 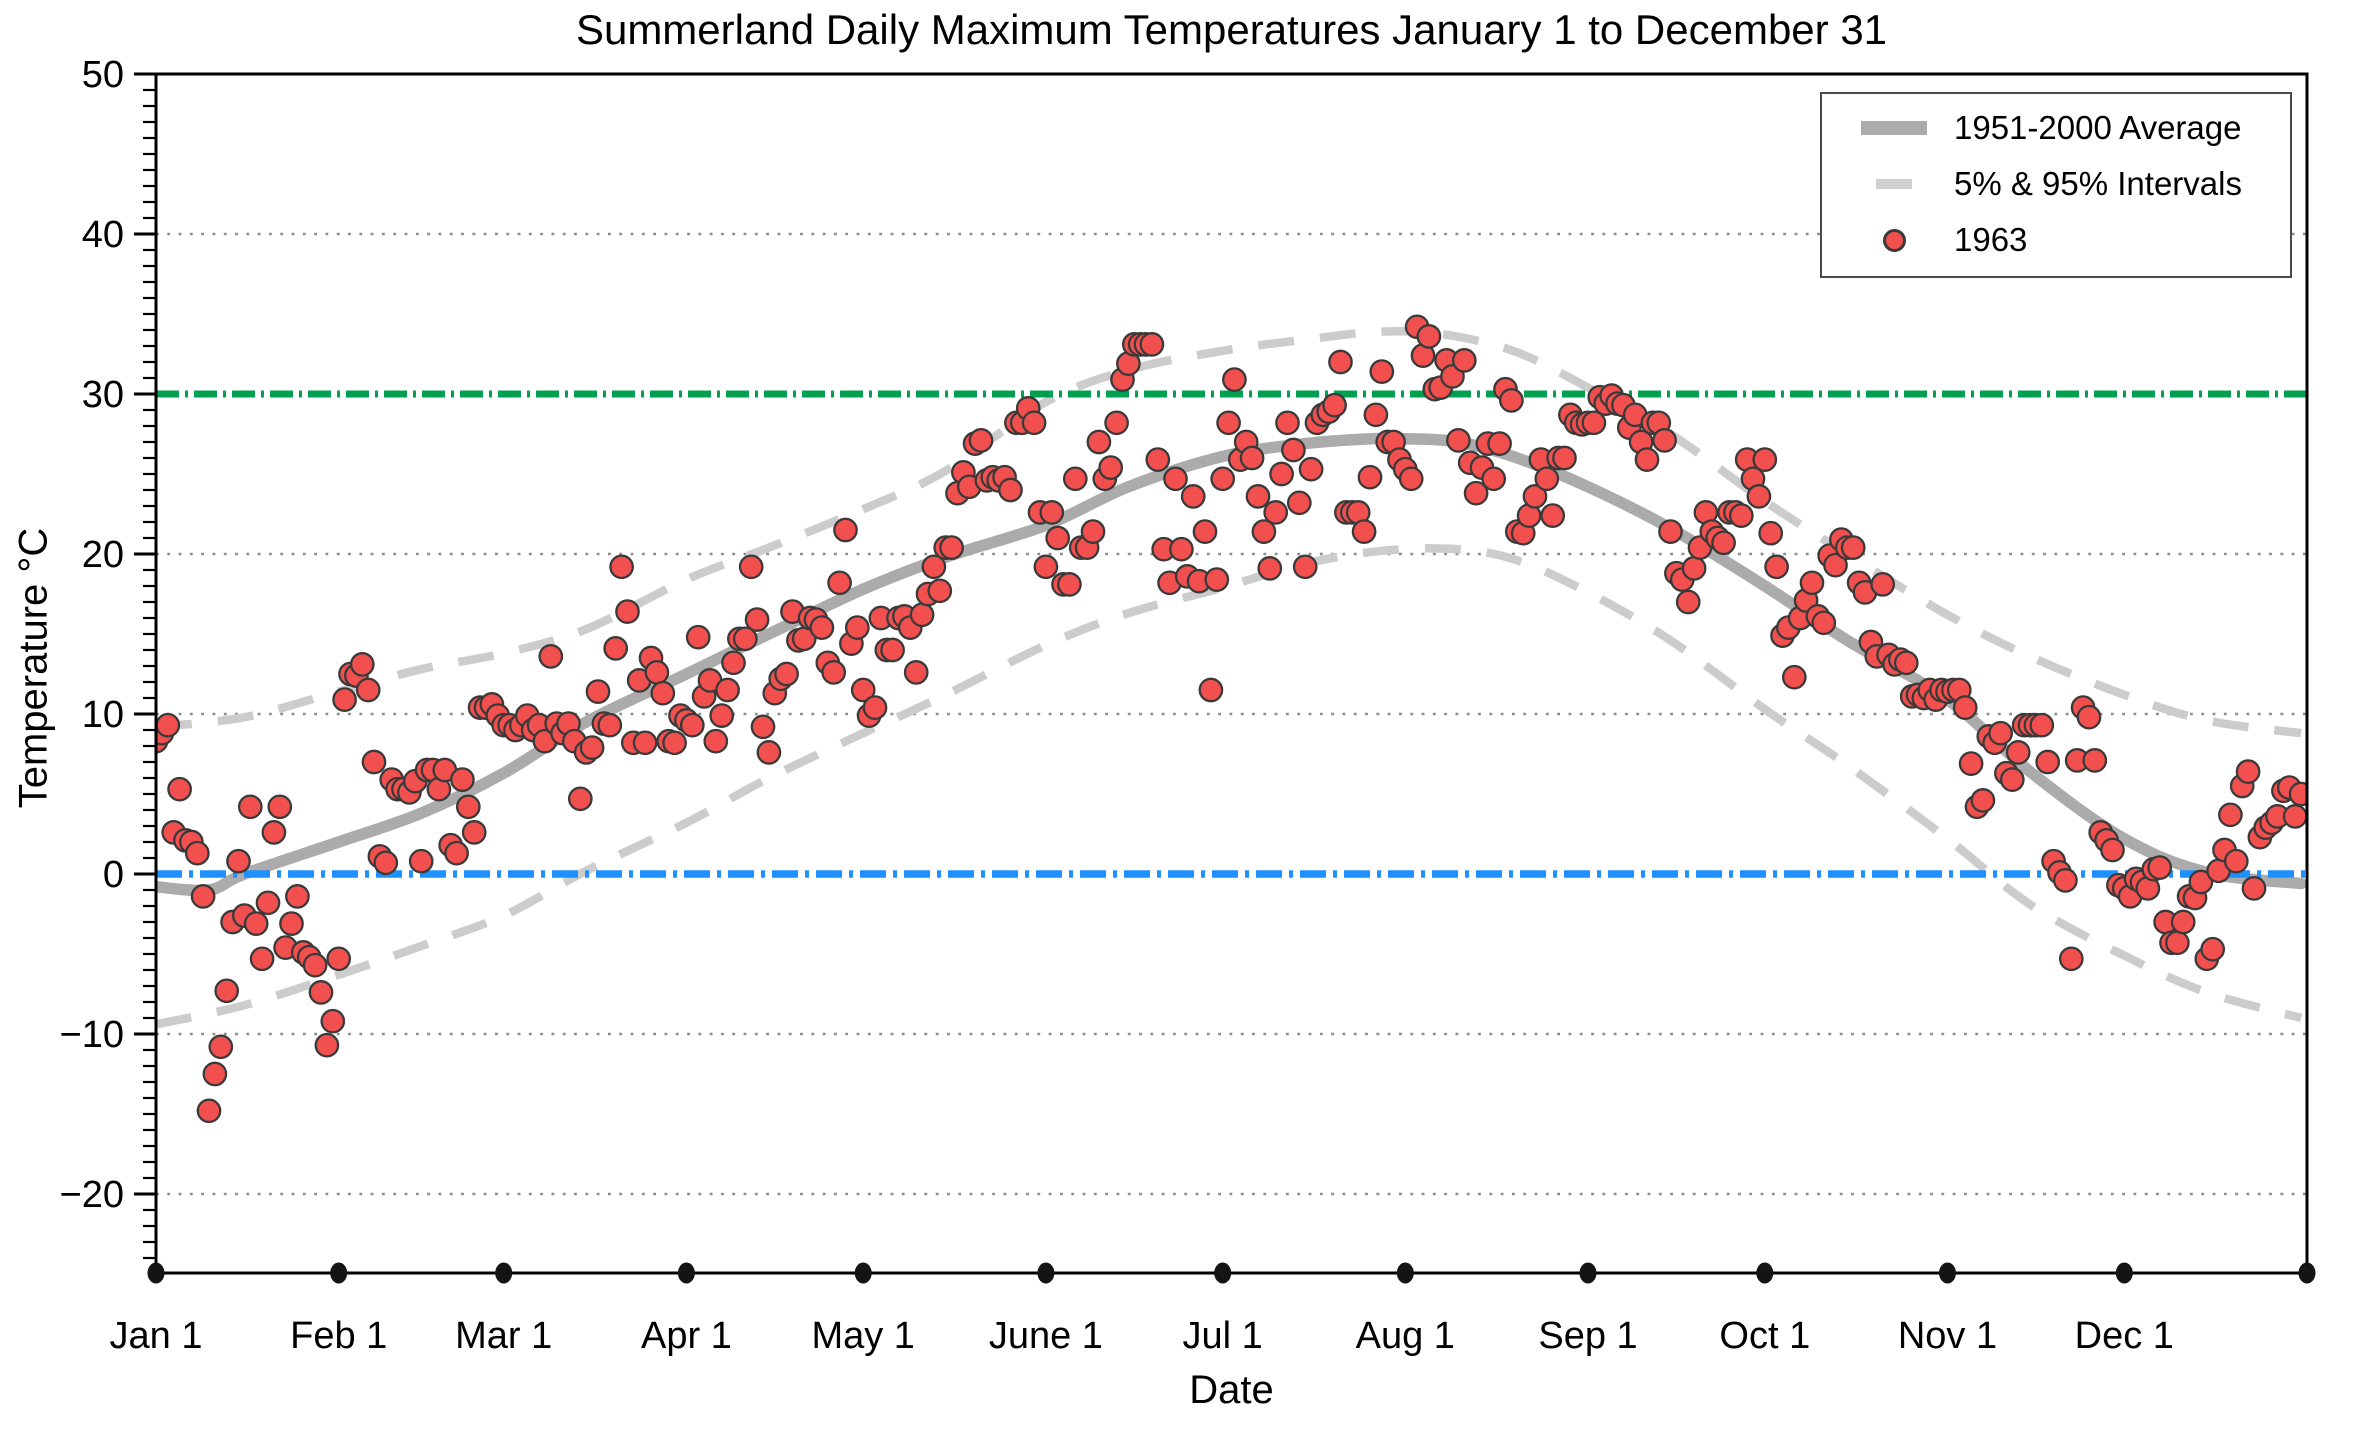 What do you see at coordinates (92, 1035) in the screenshot?
I see `y-tick-label: −10` at bounding box center [92, 1035].